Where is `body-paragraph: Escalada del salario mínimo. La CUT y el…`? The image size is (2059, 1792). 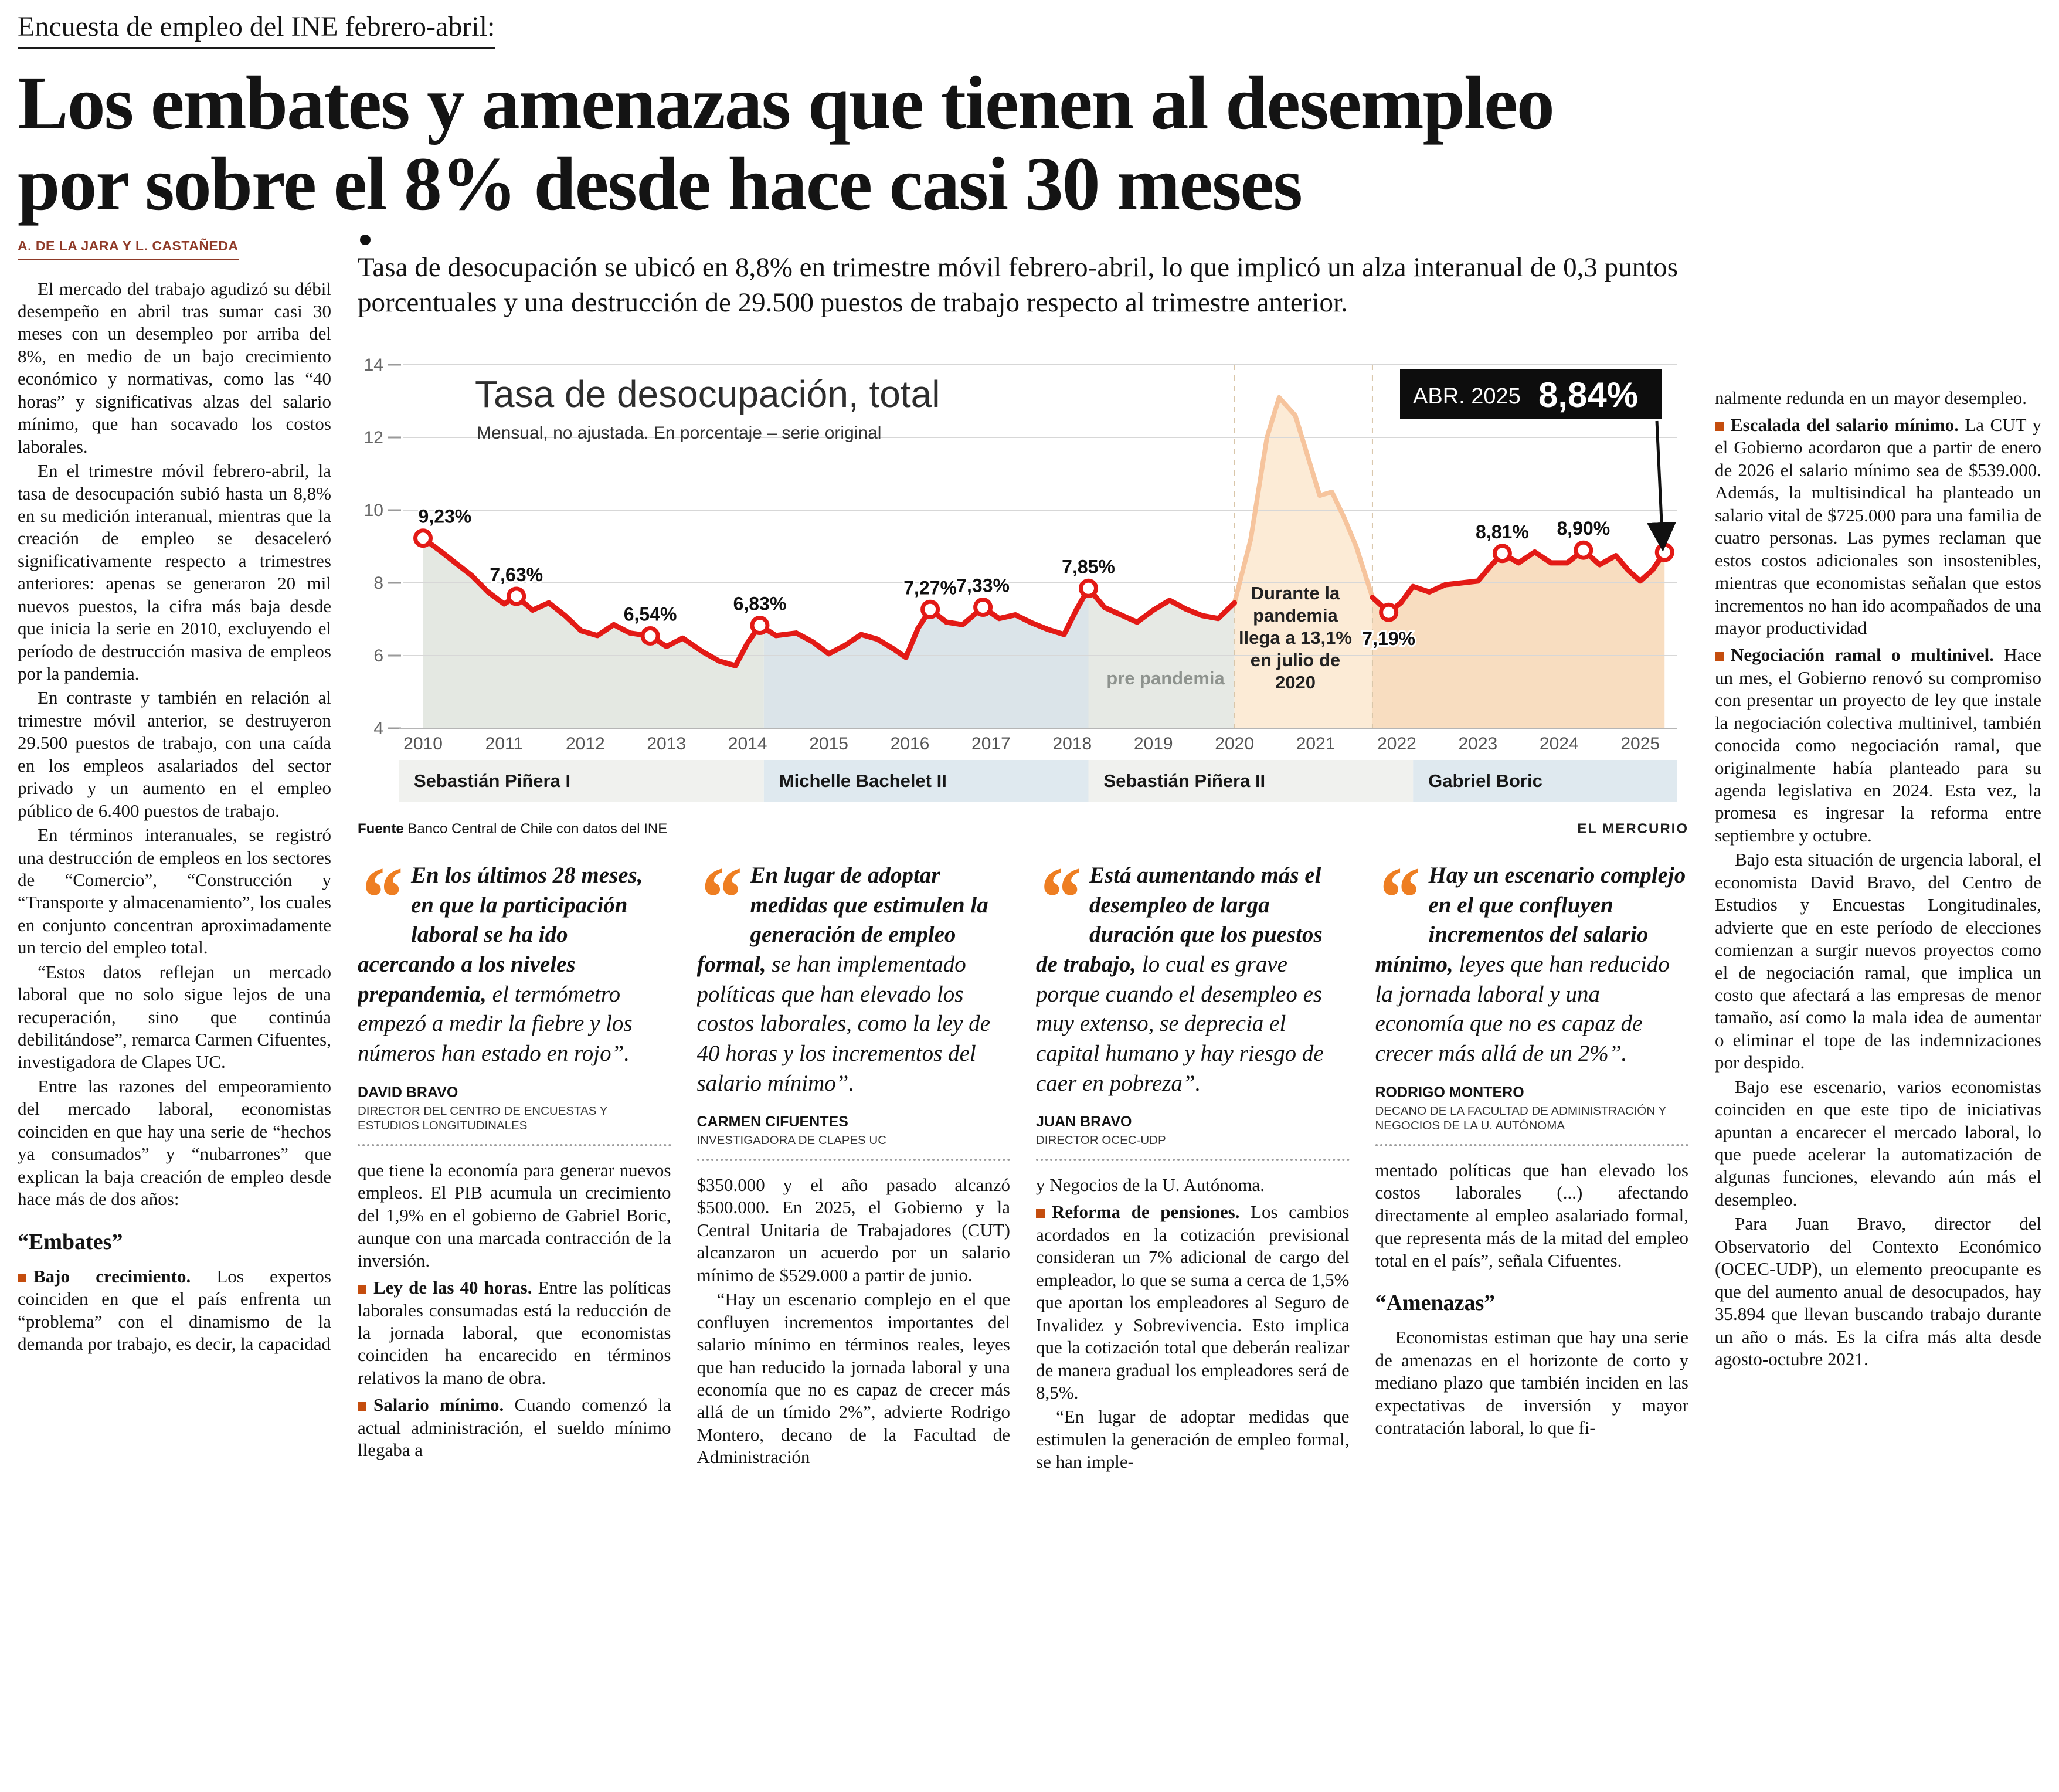
body-paragraph: Escalada del salario mínimo. La CUT y el… is located at coordinates (1878, 526).